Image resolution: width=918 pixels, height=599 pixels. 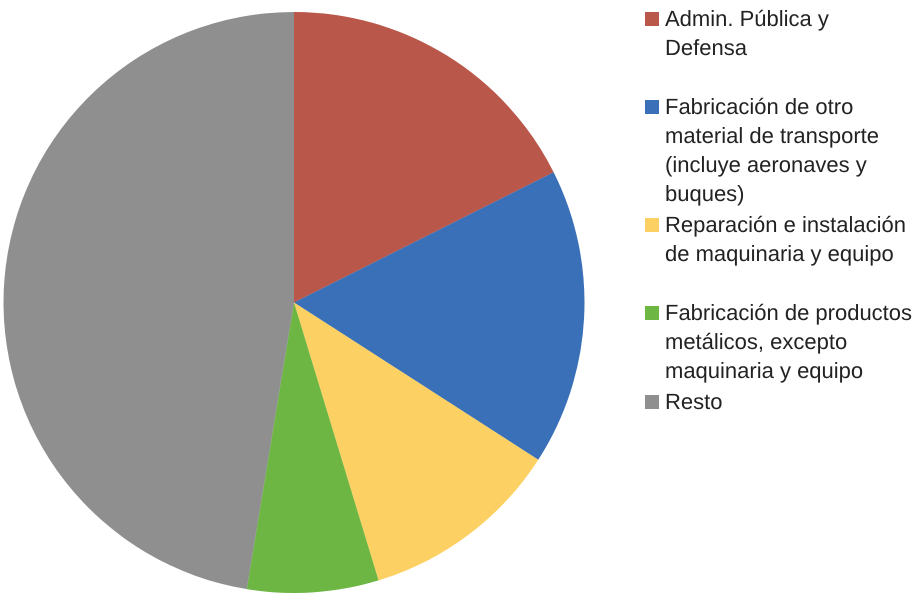 I want to click on legend-label: Admin. Pública y Defensa, so click(x=747, y=33).